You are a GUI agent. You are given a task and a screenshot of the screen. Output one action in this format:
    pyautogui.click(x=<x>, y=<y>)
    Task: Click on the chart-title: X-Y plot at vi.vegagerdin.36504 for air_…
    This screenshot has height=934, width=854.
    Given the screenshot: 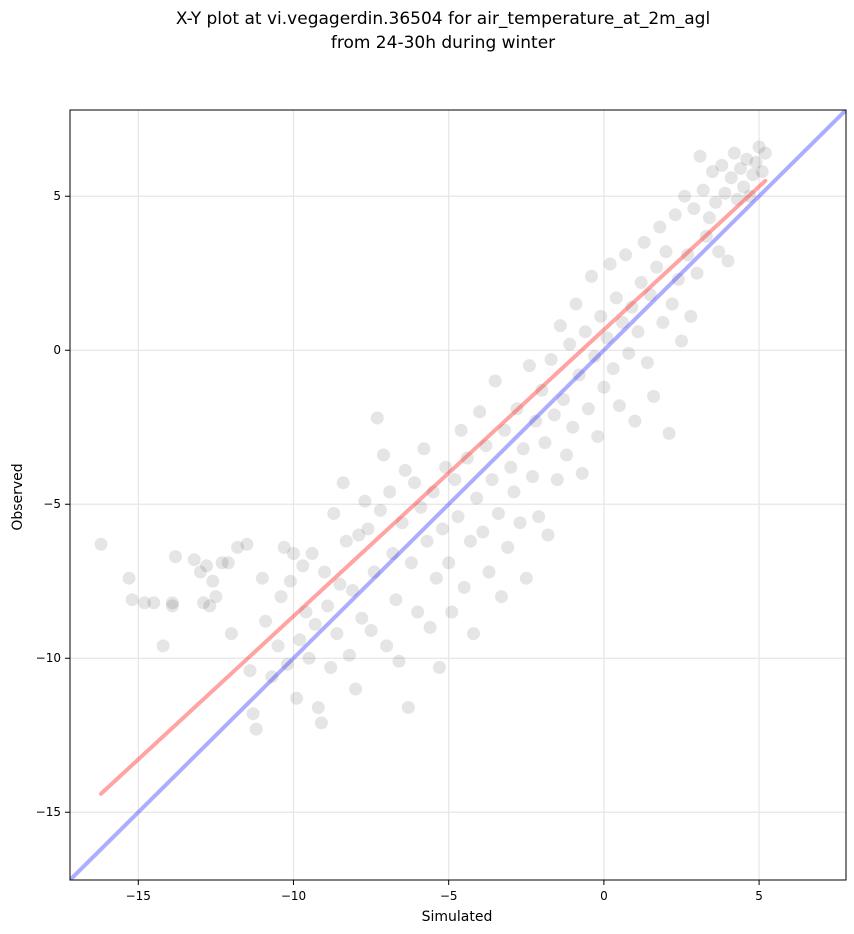 What is the action you would take?
    pyautogui.click(x=443, y=19)
    